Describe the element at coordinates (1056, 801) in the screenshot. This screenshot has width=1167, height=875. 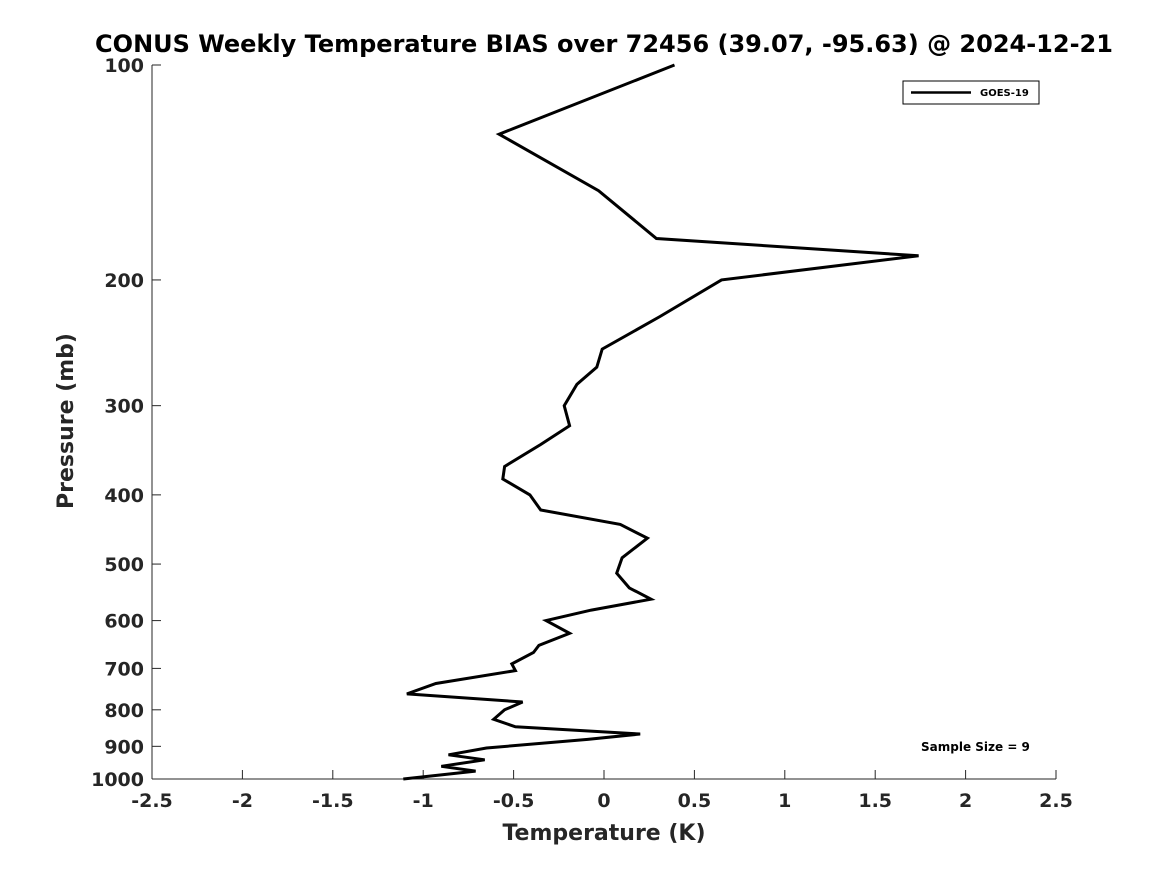
I see `x-tick-label: 2.5` at that location.